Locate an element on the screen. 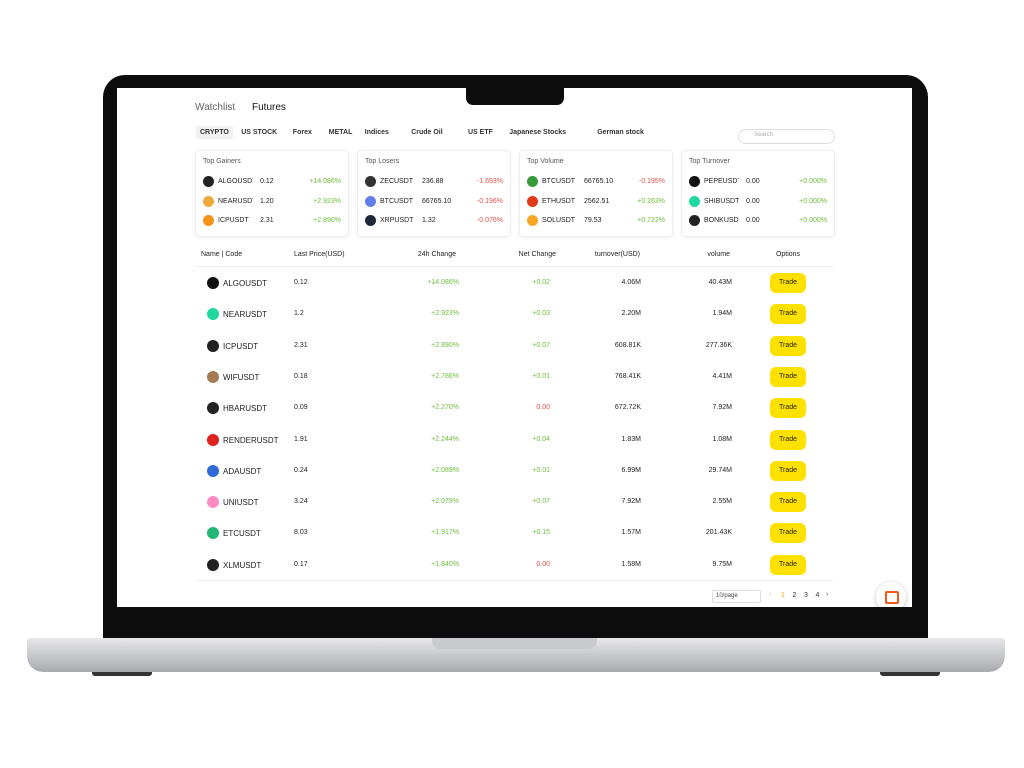 Image resolution: width=1024 pixels, height=768 pixels. change-24h: +2.078% is located at coordinates (445, 502).